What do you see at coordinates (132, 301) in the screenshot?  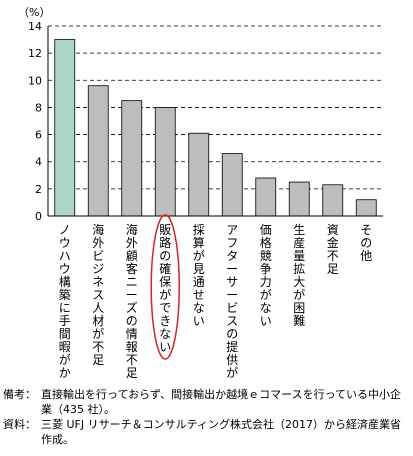 I see `x-category-label: 海外顧客ニーズの情報不足` at bounding box center [132, 301].